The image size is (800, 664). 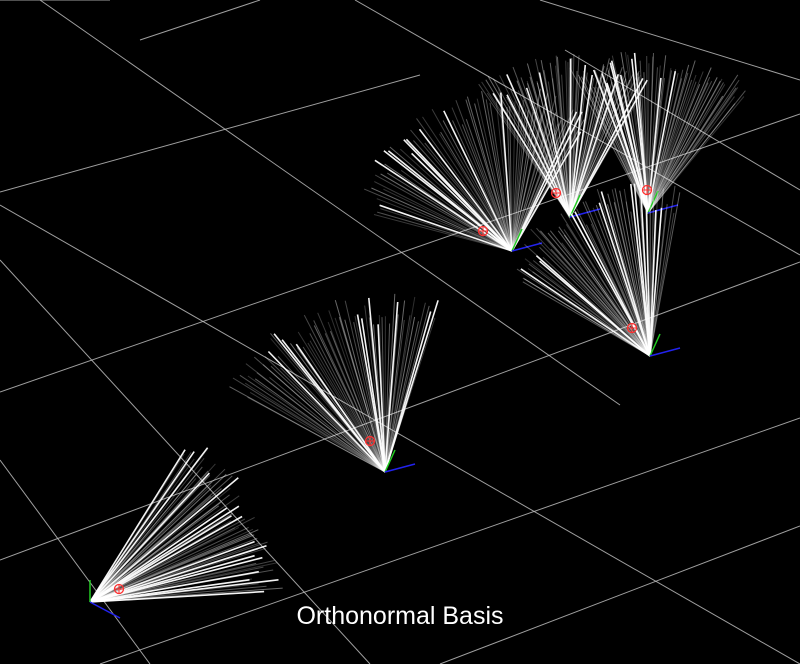 What do you see at coordinates (665, 352) in the screenshot?
I see `axis-z` at bounding box center [665, 352].